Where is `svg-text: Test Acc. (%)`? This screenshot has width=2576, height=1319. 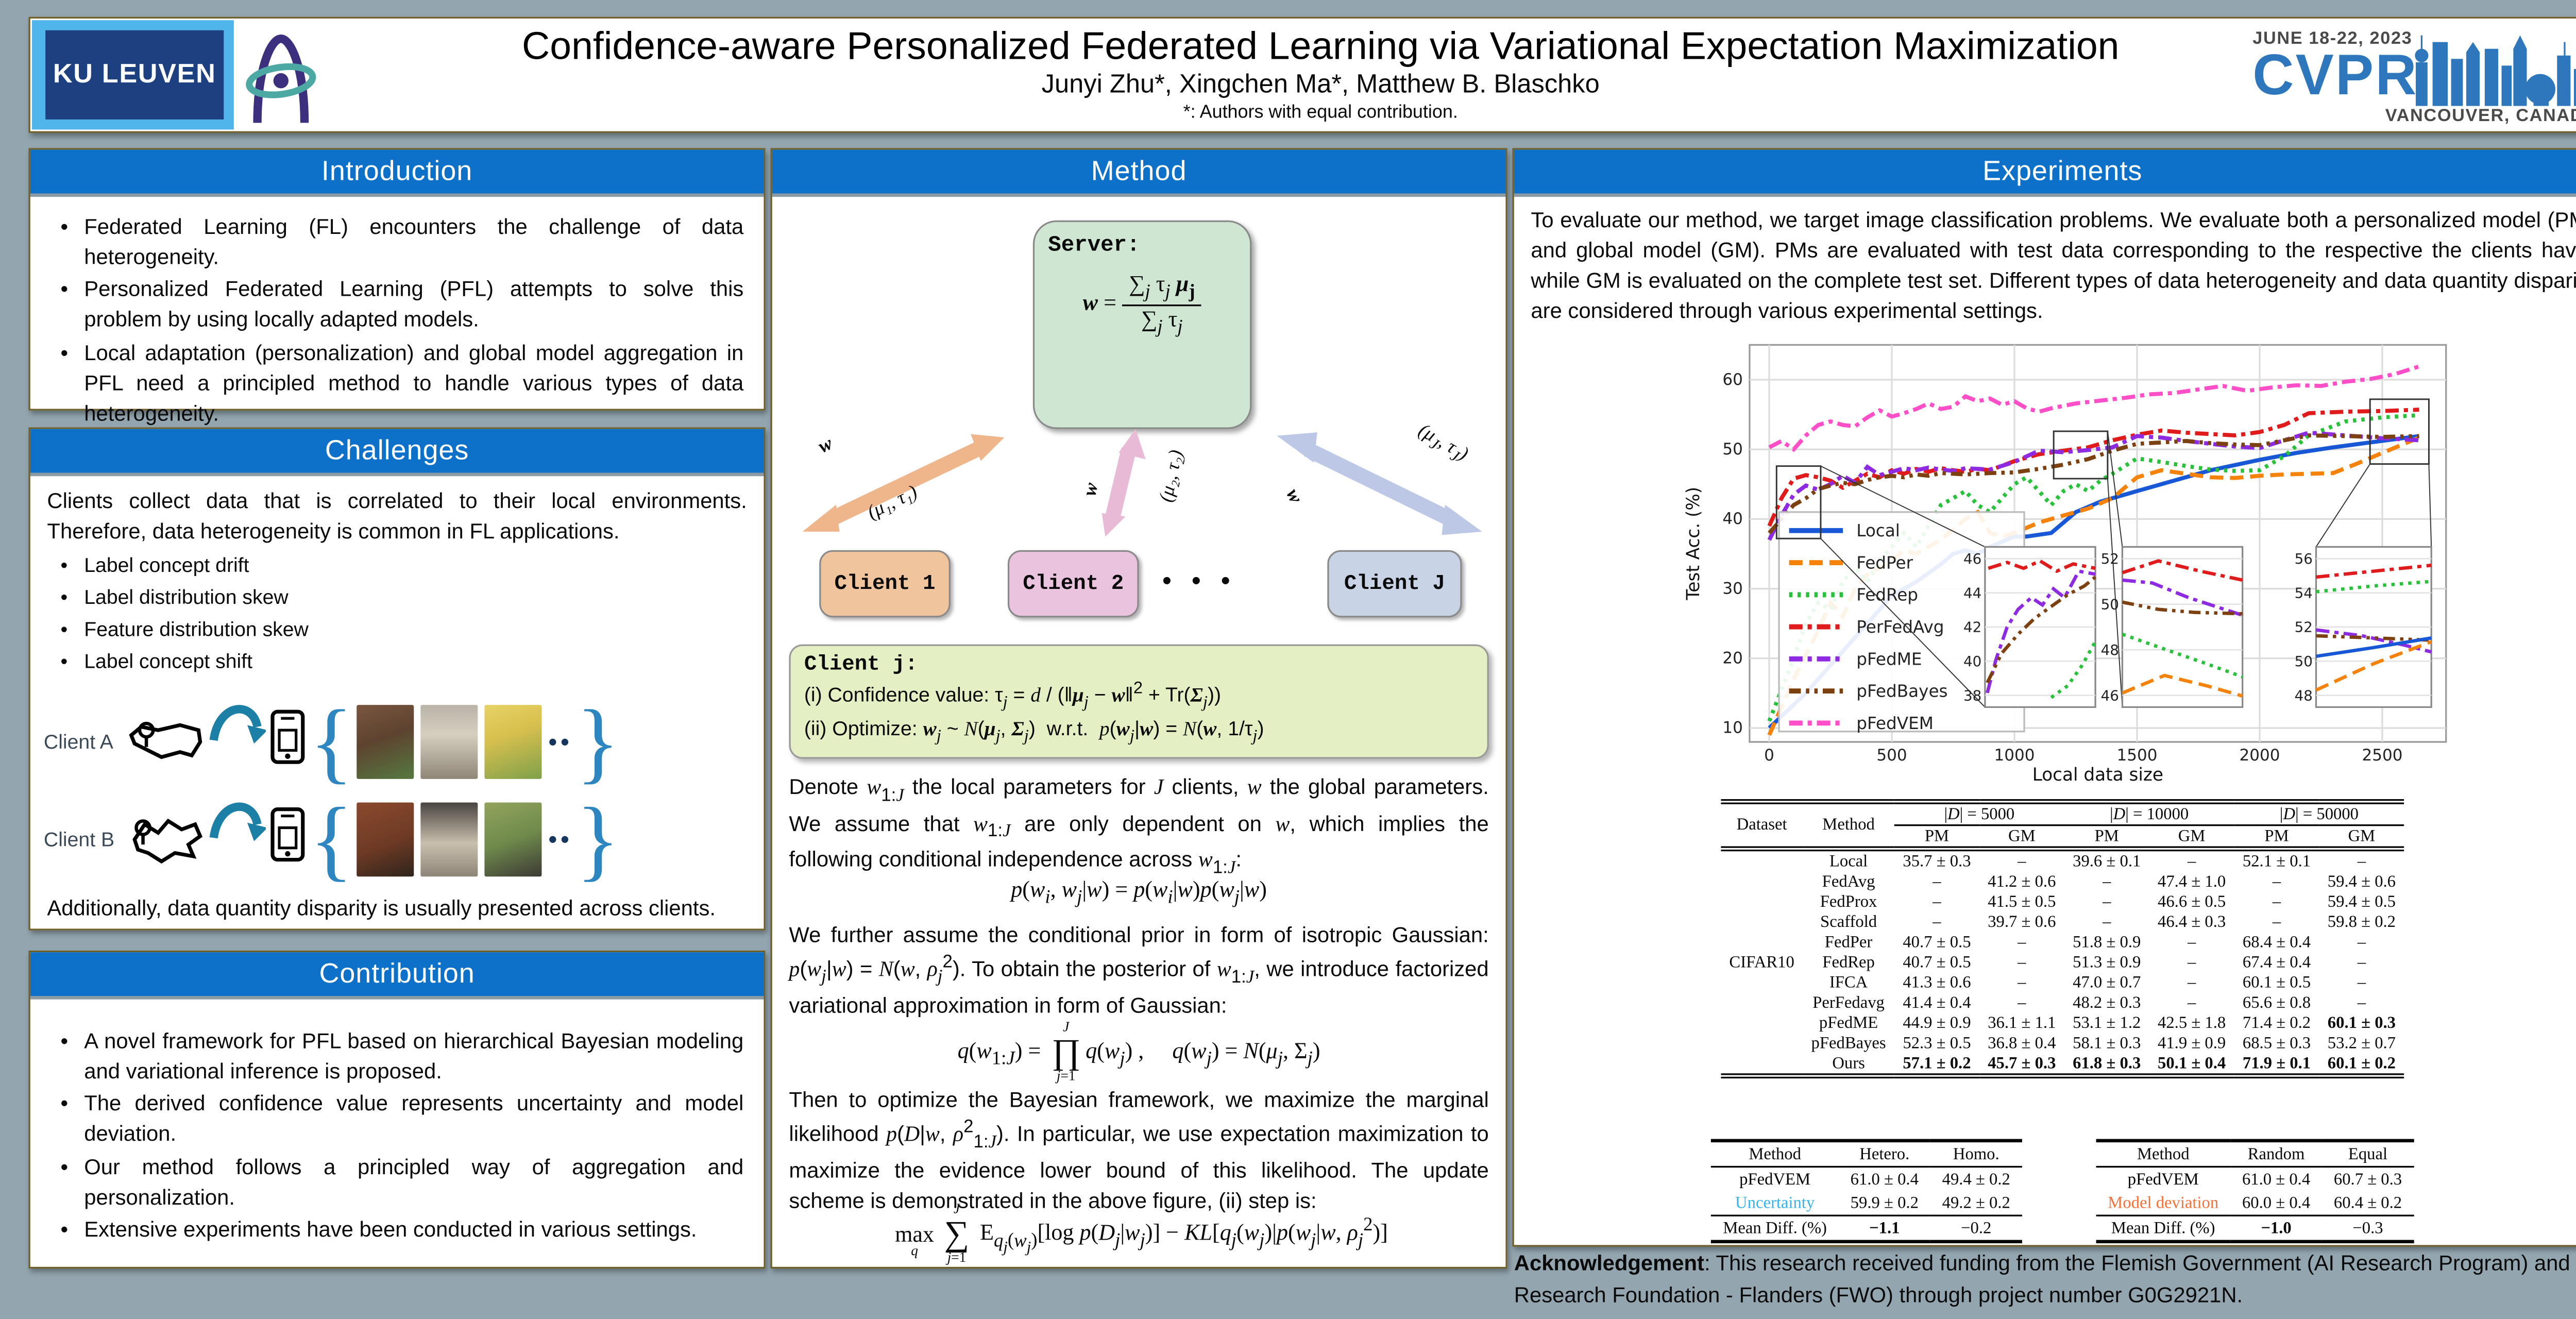
svg-text: Test Acc. (%) is located at coordinates (1693, 544).